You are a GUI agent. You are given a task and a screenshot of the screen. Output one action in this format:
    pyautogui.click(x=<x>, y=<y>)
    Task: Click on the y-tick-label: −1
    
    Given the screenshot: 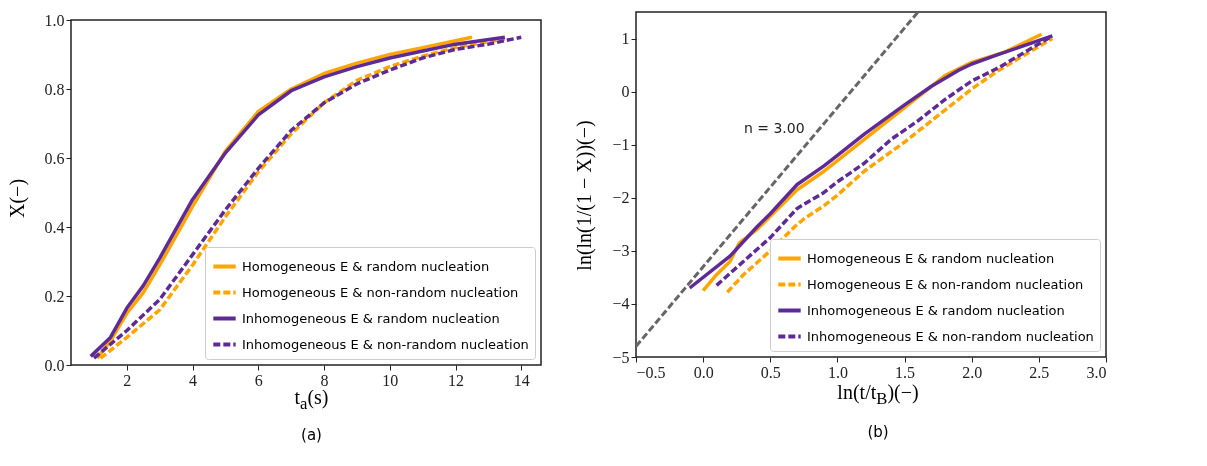 What is the action you would take?
    pyautogui.click(x=621, y=145)
    